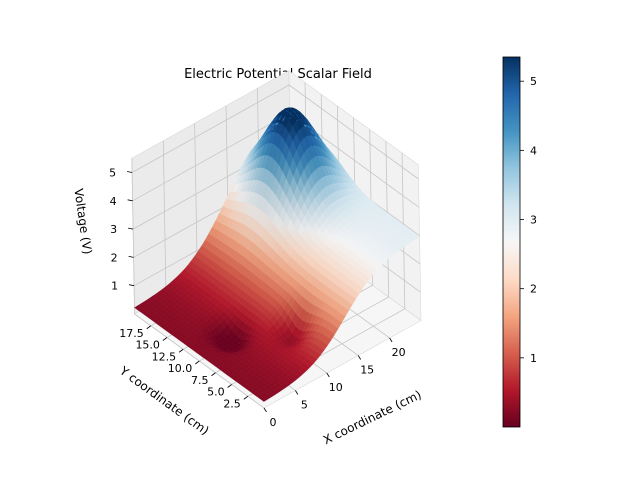  What do you see at coordinates (533, 358) in the screenshot?
I see `colorbar-tick-label: 1` at bounding box center [533, 358].